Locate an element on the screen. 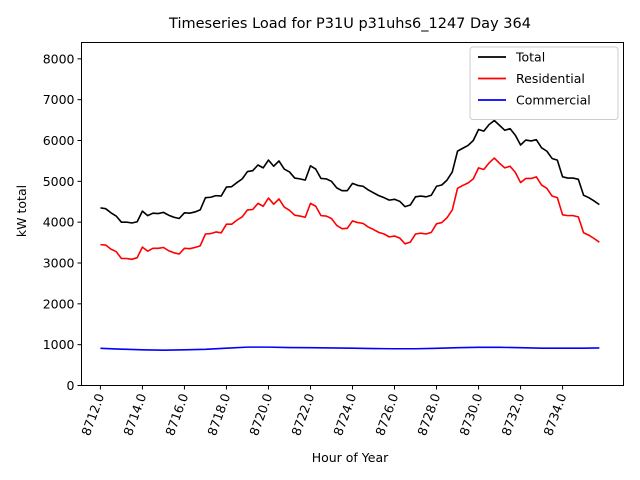  y-tick-label: 7000 is located at coordinates (59, 99).